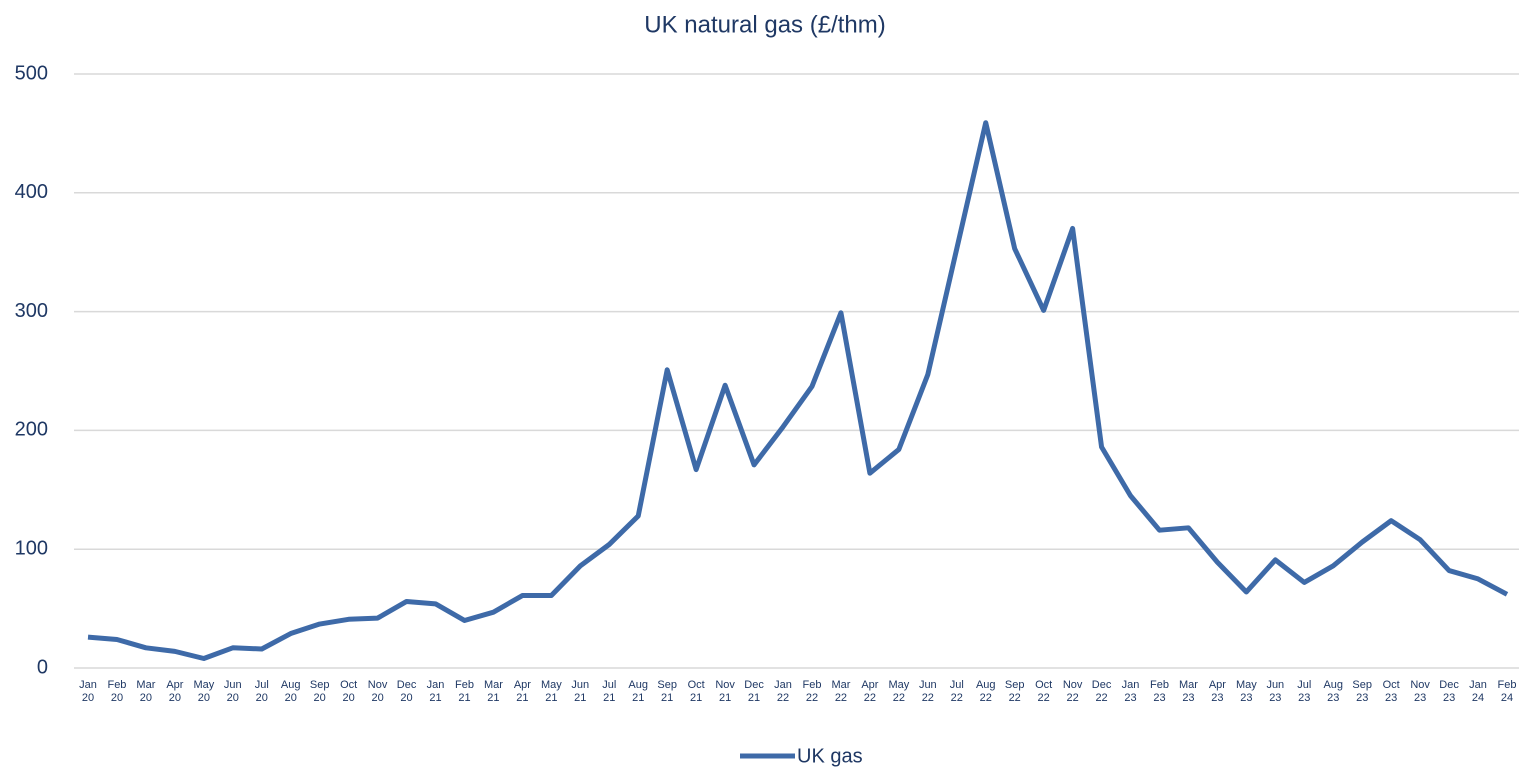 The width and height of the screenshot is (1531, 771). I want to click on x-tick-label: Dec 22, so click(1101, 691).